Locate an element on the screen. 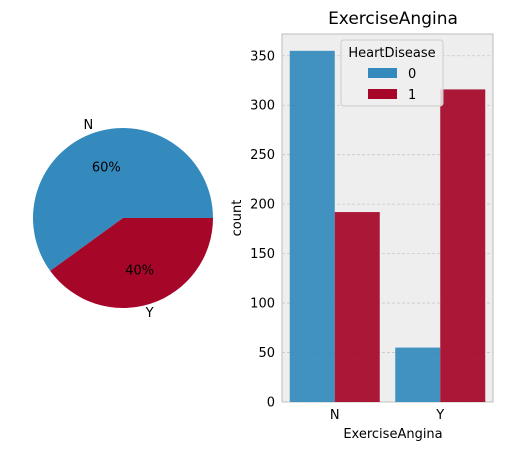 This screenshot has width=515, height=451. pie-pct-n: 60% is located at coordinates (106, 168).